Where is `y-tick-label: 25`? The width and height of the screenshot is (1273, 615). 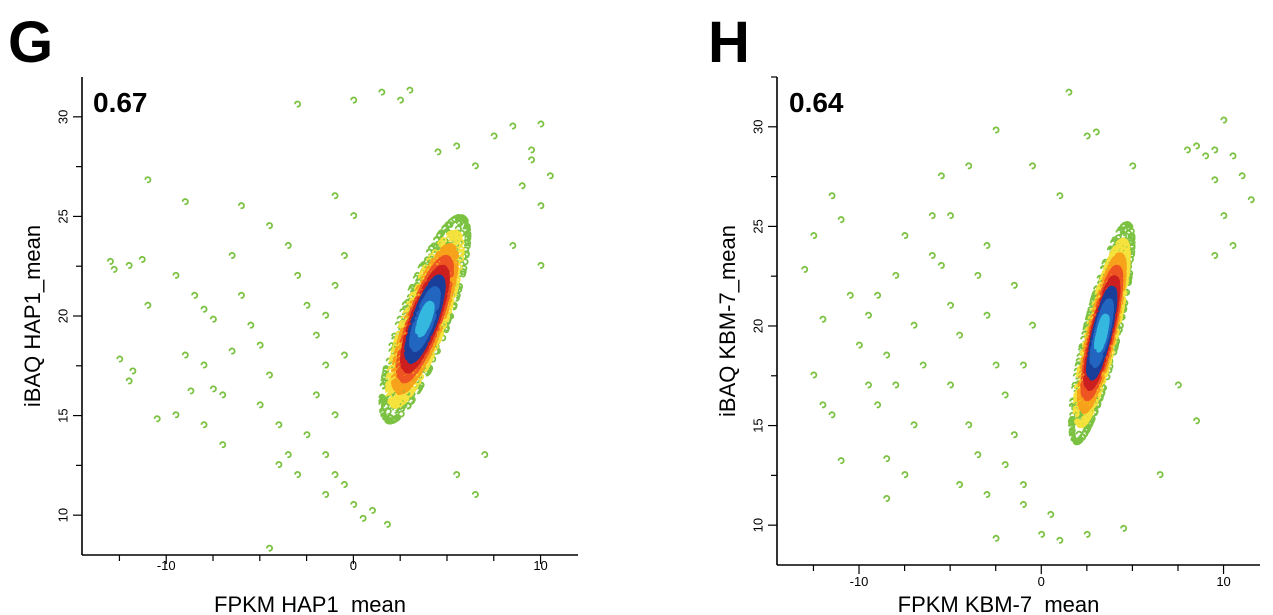
y-tick-label: 25 is located at coordinates (62, 216).